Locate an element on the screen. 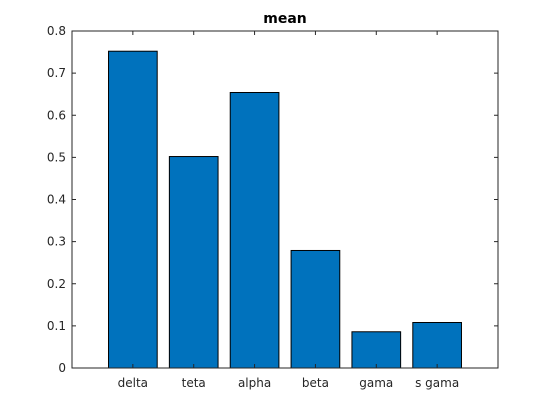 The width and height of the screenshot is (550, 414). x-tick-label: alpha is located at coordinates (254, 383).